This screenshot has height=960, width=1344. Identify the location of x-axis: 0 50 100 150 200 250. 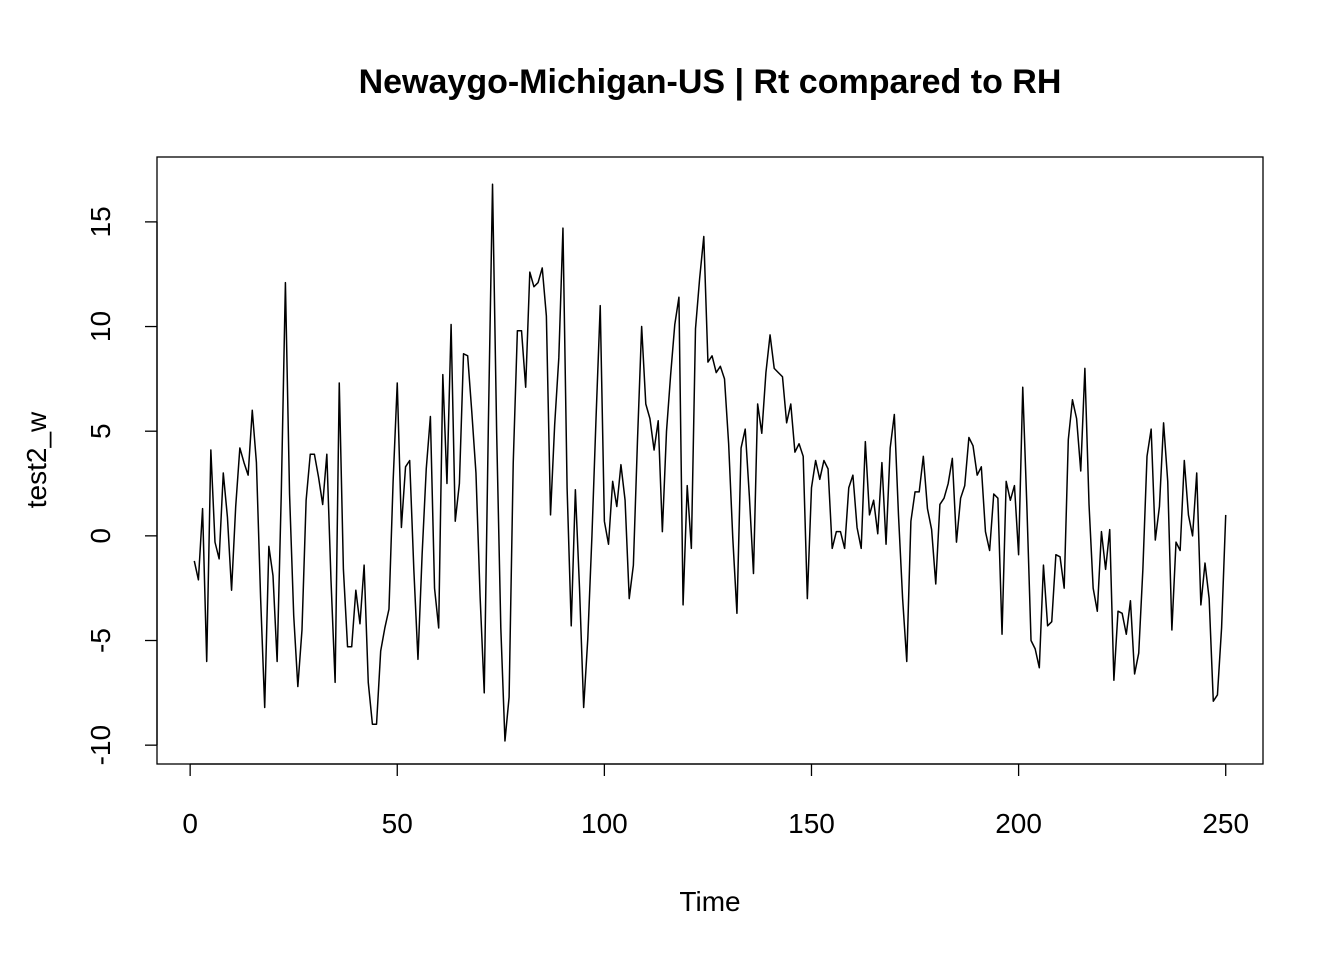
(715, 801).